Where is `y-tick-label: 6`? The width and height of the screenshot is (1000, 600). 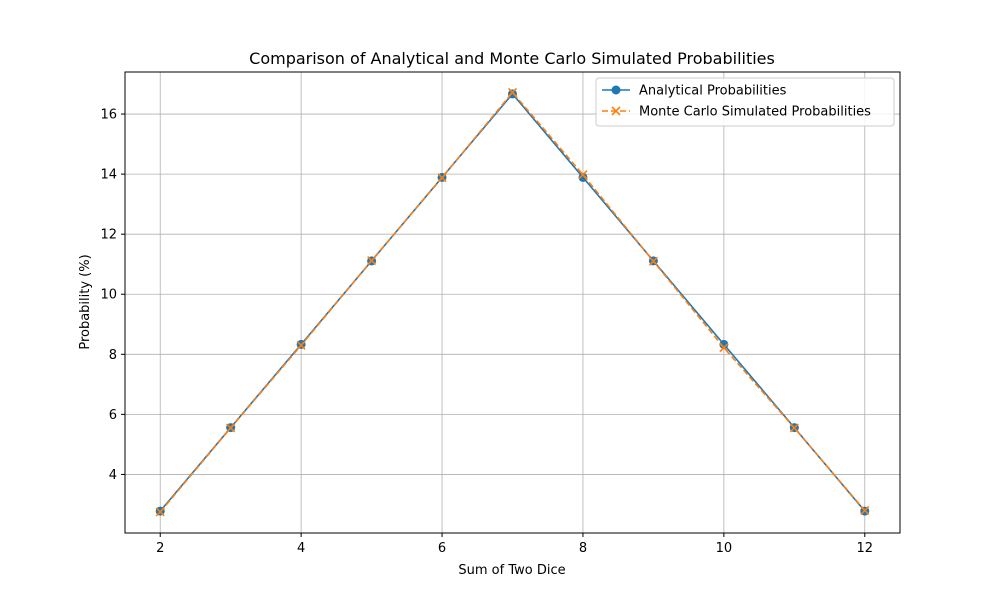 y-tick-label: 6 is located at coordinates (113, 415).